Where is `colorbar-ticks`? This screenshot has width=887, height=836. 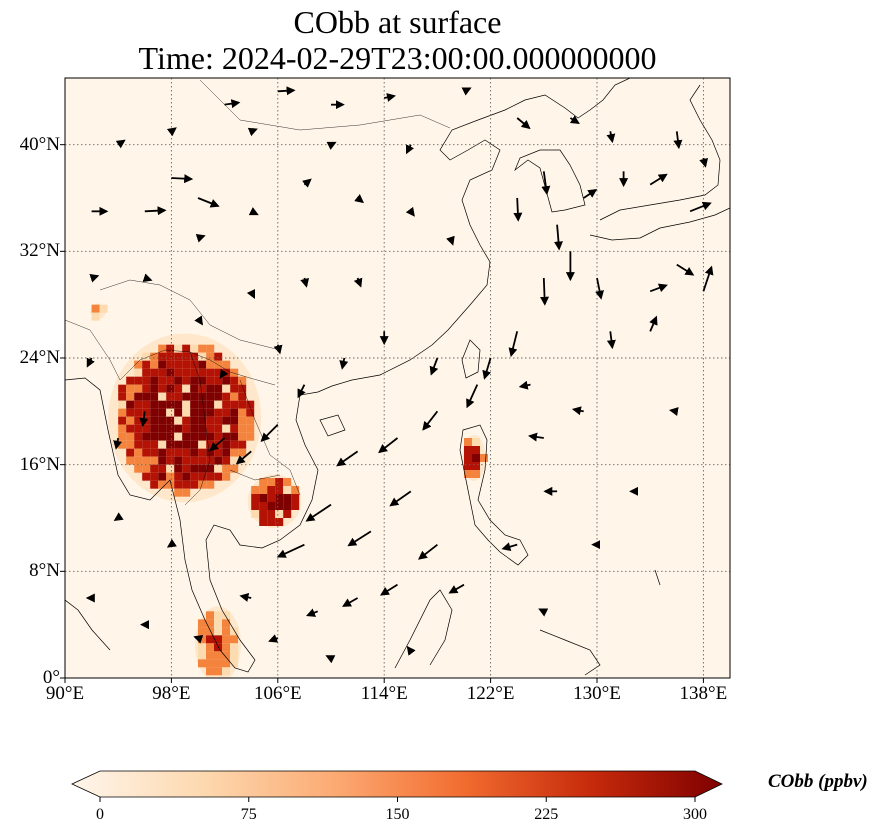
colorbar-ticks is located at coordinates (397, 799).